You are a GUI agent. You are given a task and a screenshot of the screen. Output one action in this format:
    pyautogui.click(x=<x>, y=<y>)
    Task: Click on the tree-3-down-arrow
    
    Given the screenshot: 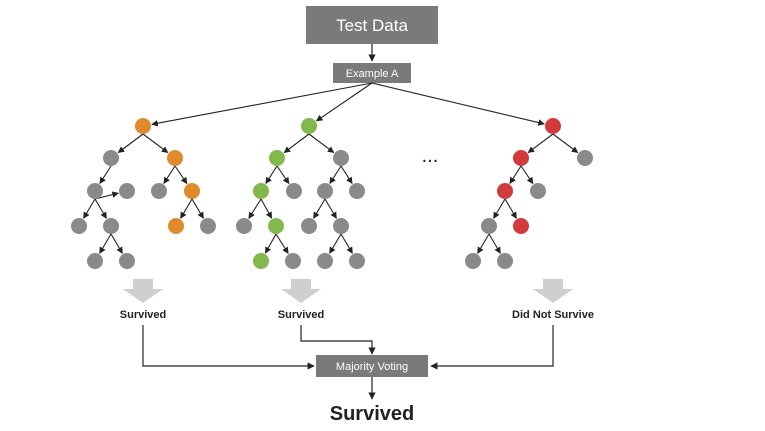 What is the action you would take?
    pyautogui.click(x=553, y=291)
    